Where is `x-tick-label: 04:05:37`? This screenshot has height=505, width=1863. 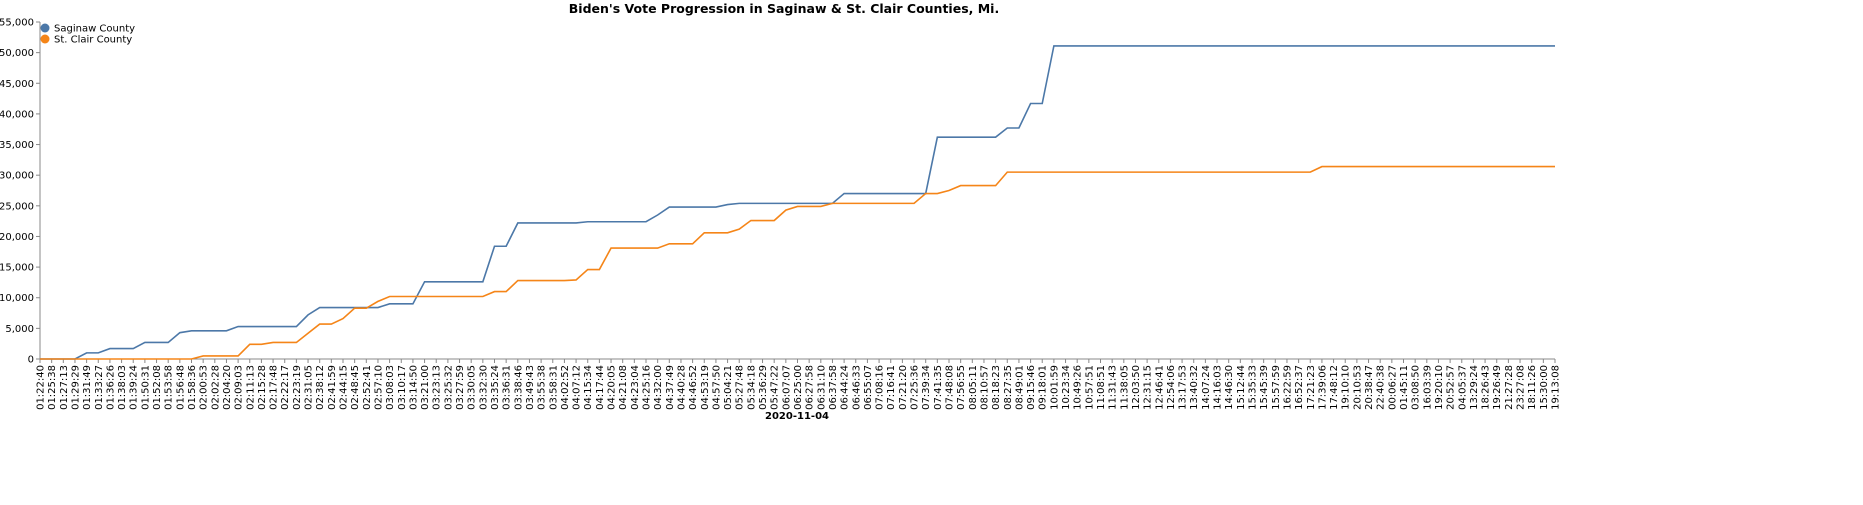 x-tick-label: 04:05:37 is located at coordinates (1462, 387).